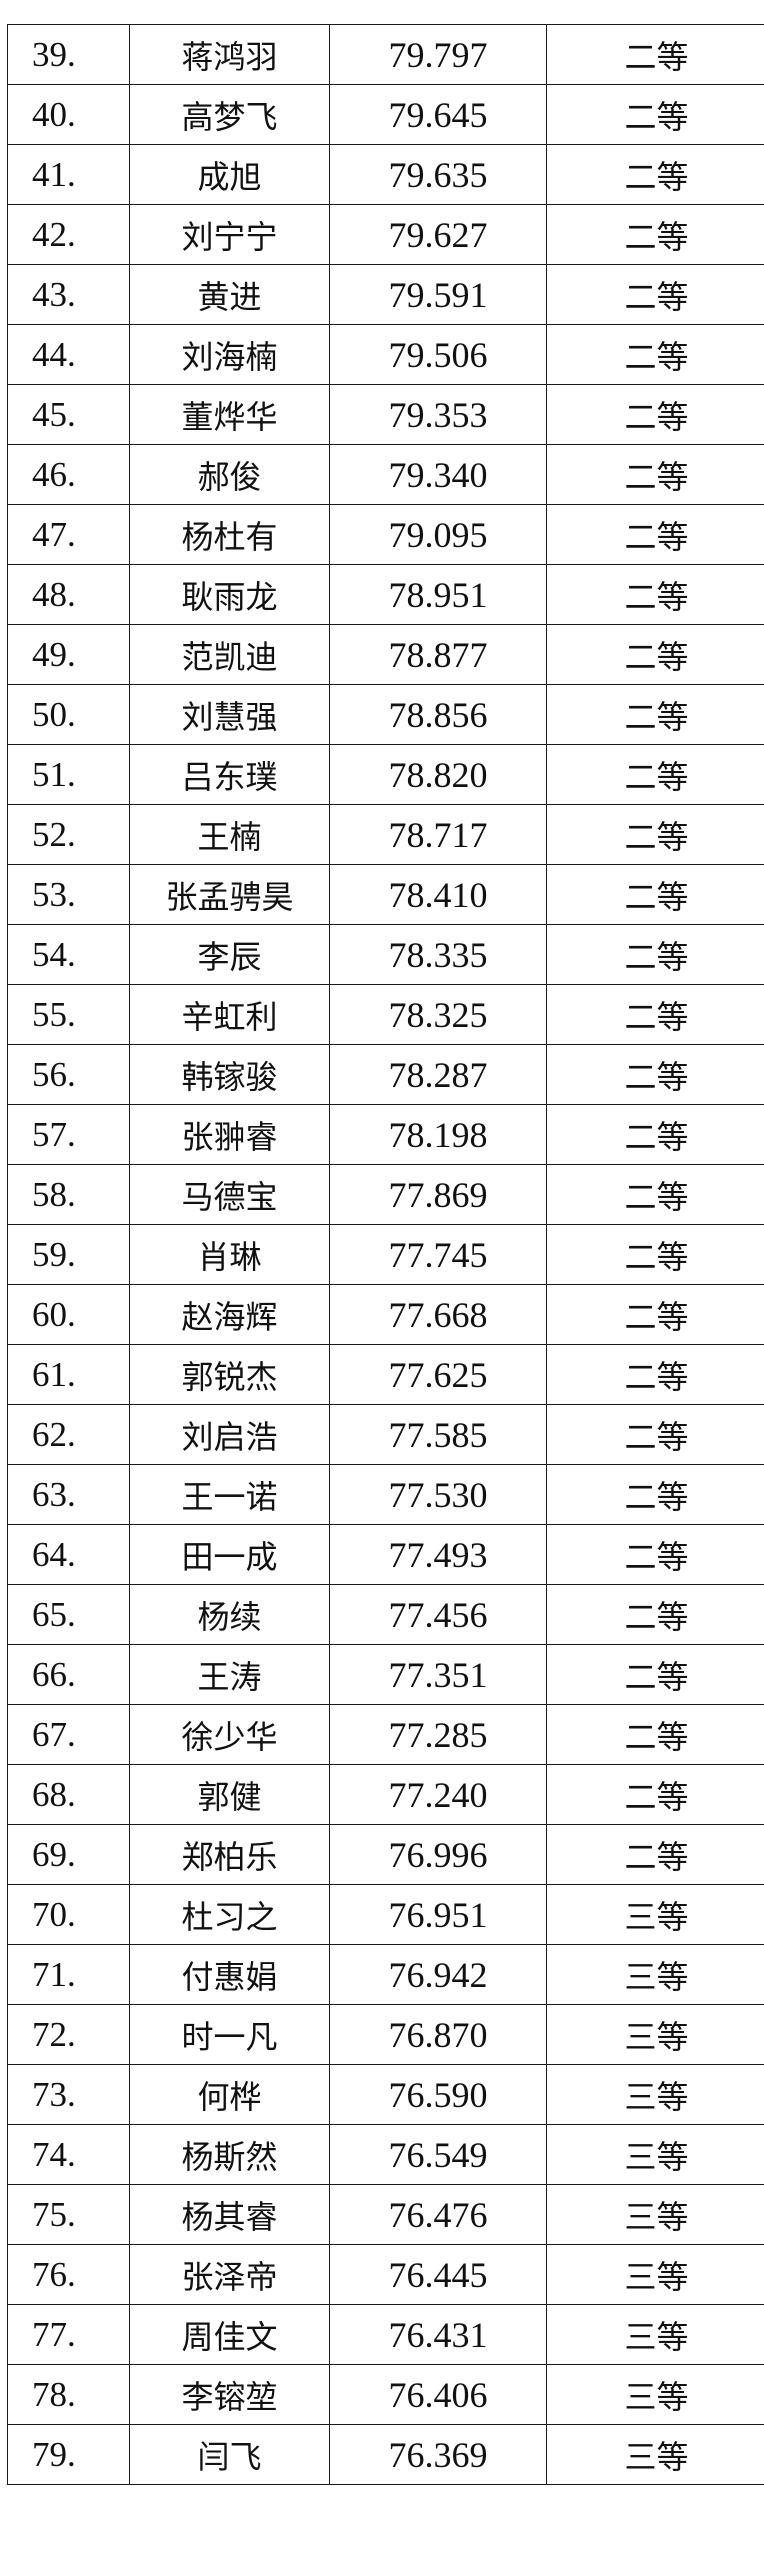  I want to click on table-row: 79. 闫飞 76.369 三等, so click(385, 2454).